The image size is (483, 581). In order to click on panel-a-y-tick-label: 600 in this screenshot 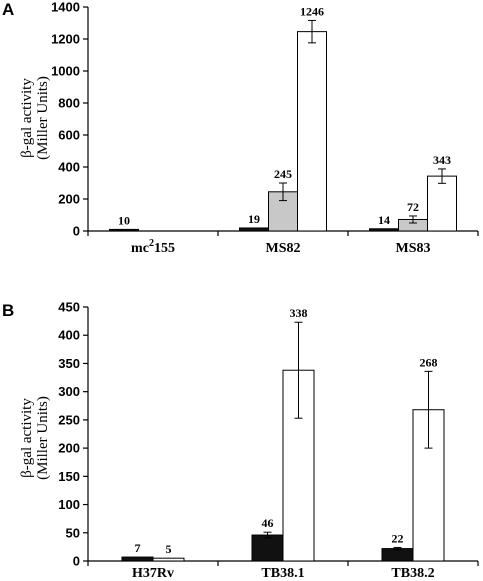, I will do `click(69, 135)`.